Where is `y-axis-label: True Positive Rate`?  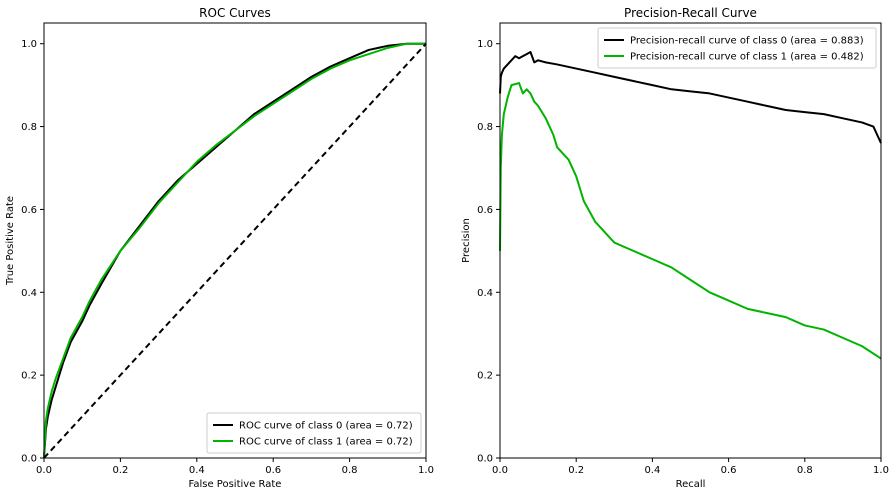 y-axis-label: True Positive Rate is located at coordinates (10, 241).